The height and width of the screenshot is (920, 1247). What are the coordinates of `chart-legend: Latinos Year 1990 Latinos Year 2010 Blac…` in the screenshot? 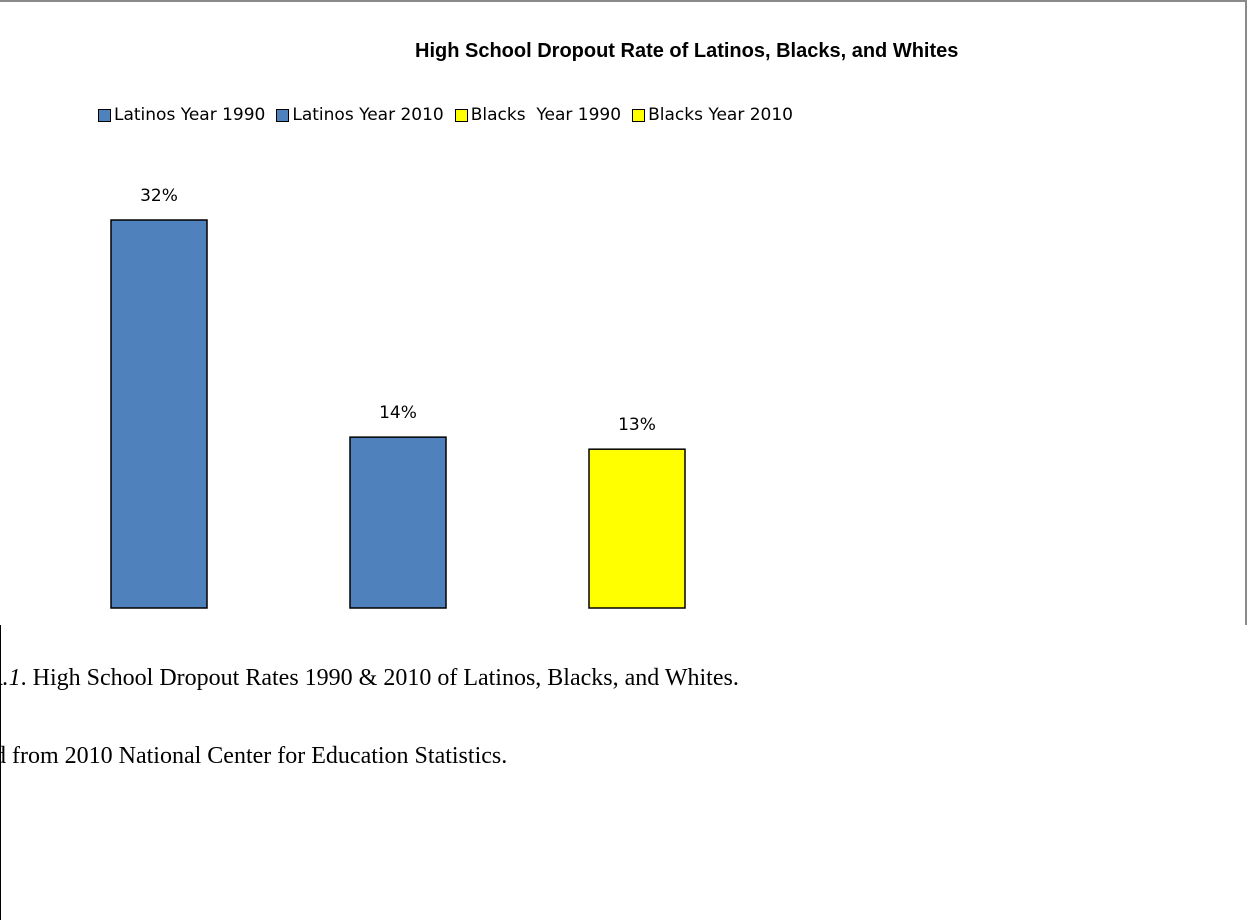 It's located at (548, 115).